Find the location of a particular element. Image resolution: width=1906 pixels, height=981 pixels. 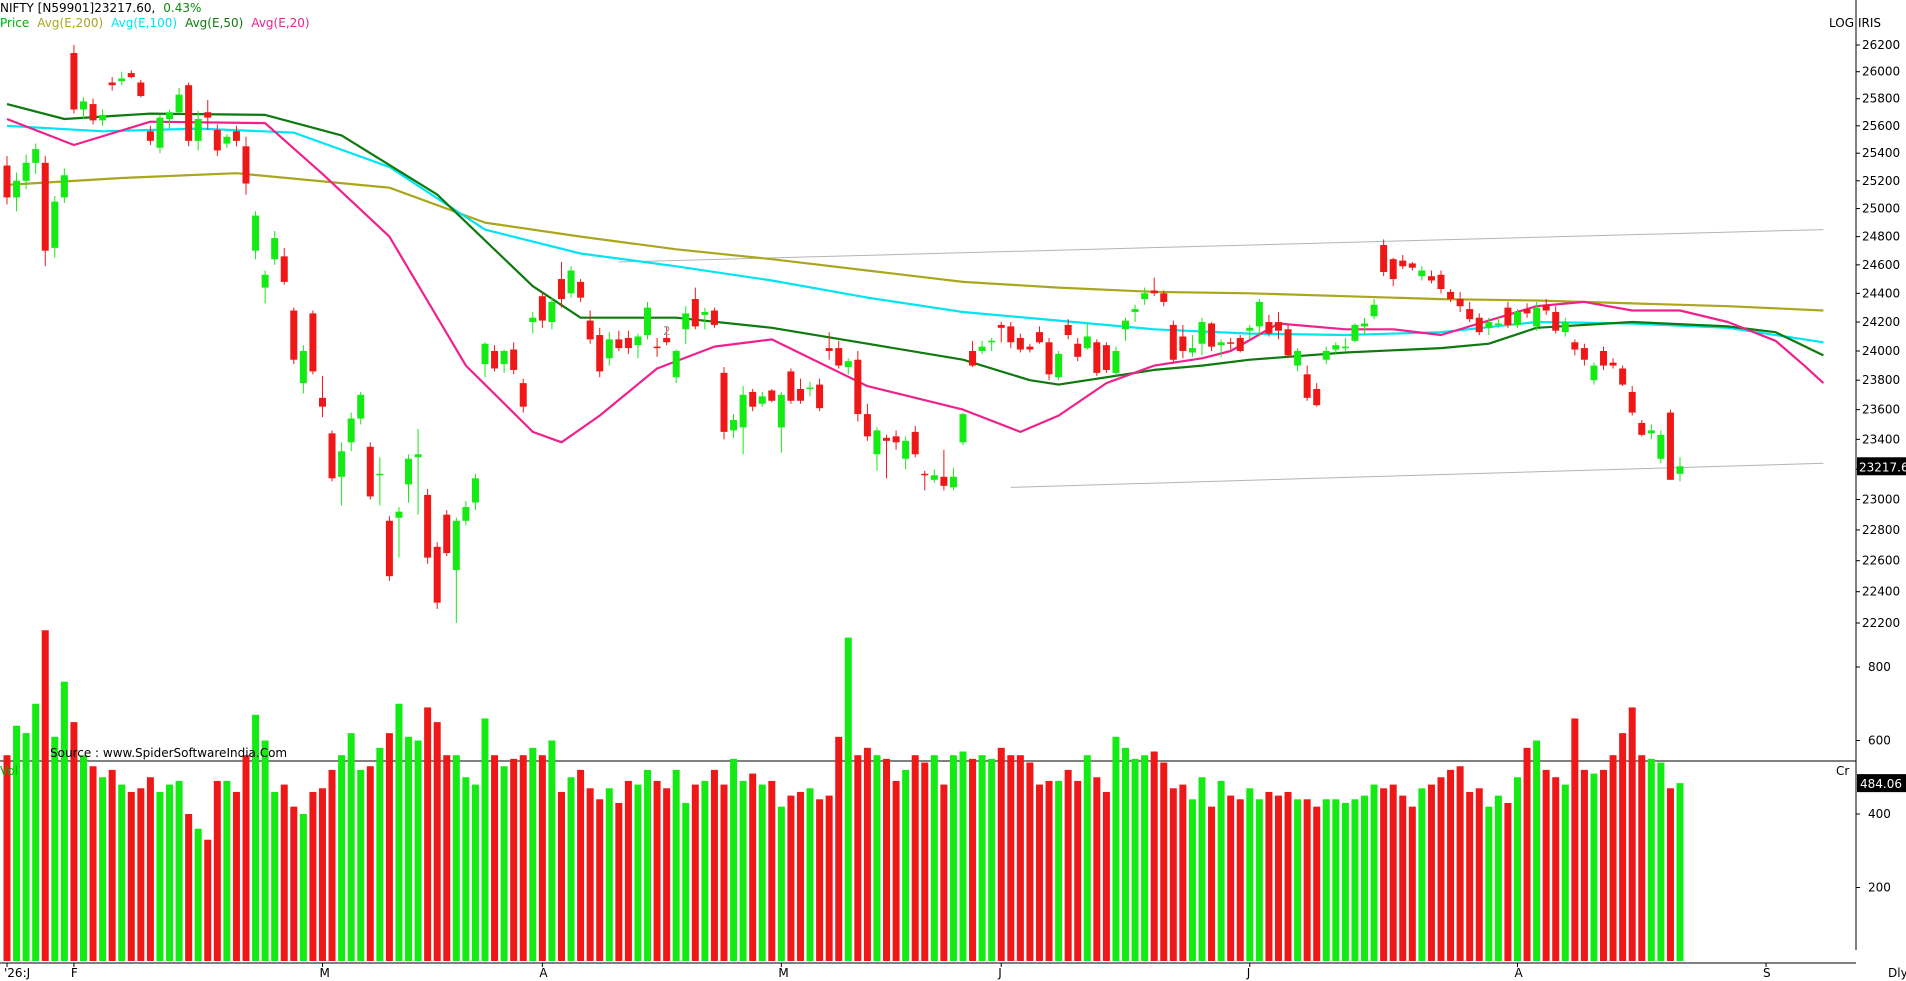

symbol-label: NIFTY [N59901] is located at coordinates (47, 8).